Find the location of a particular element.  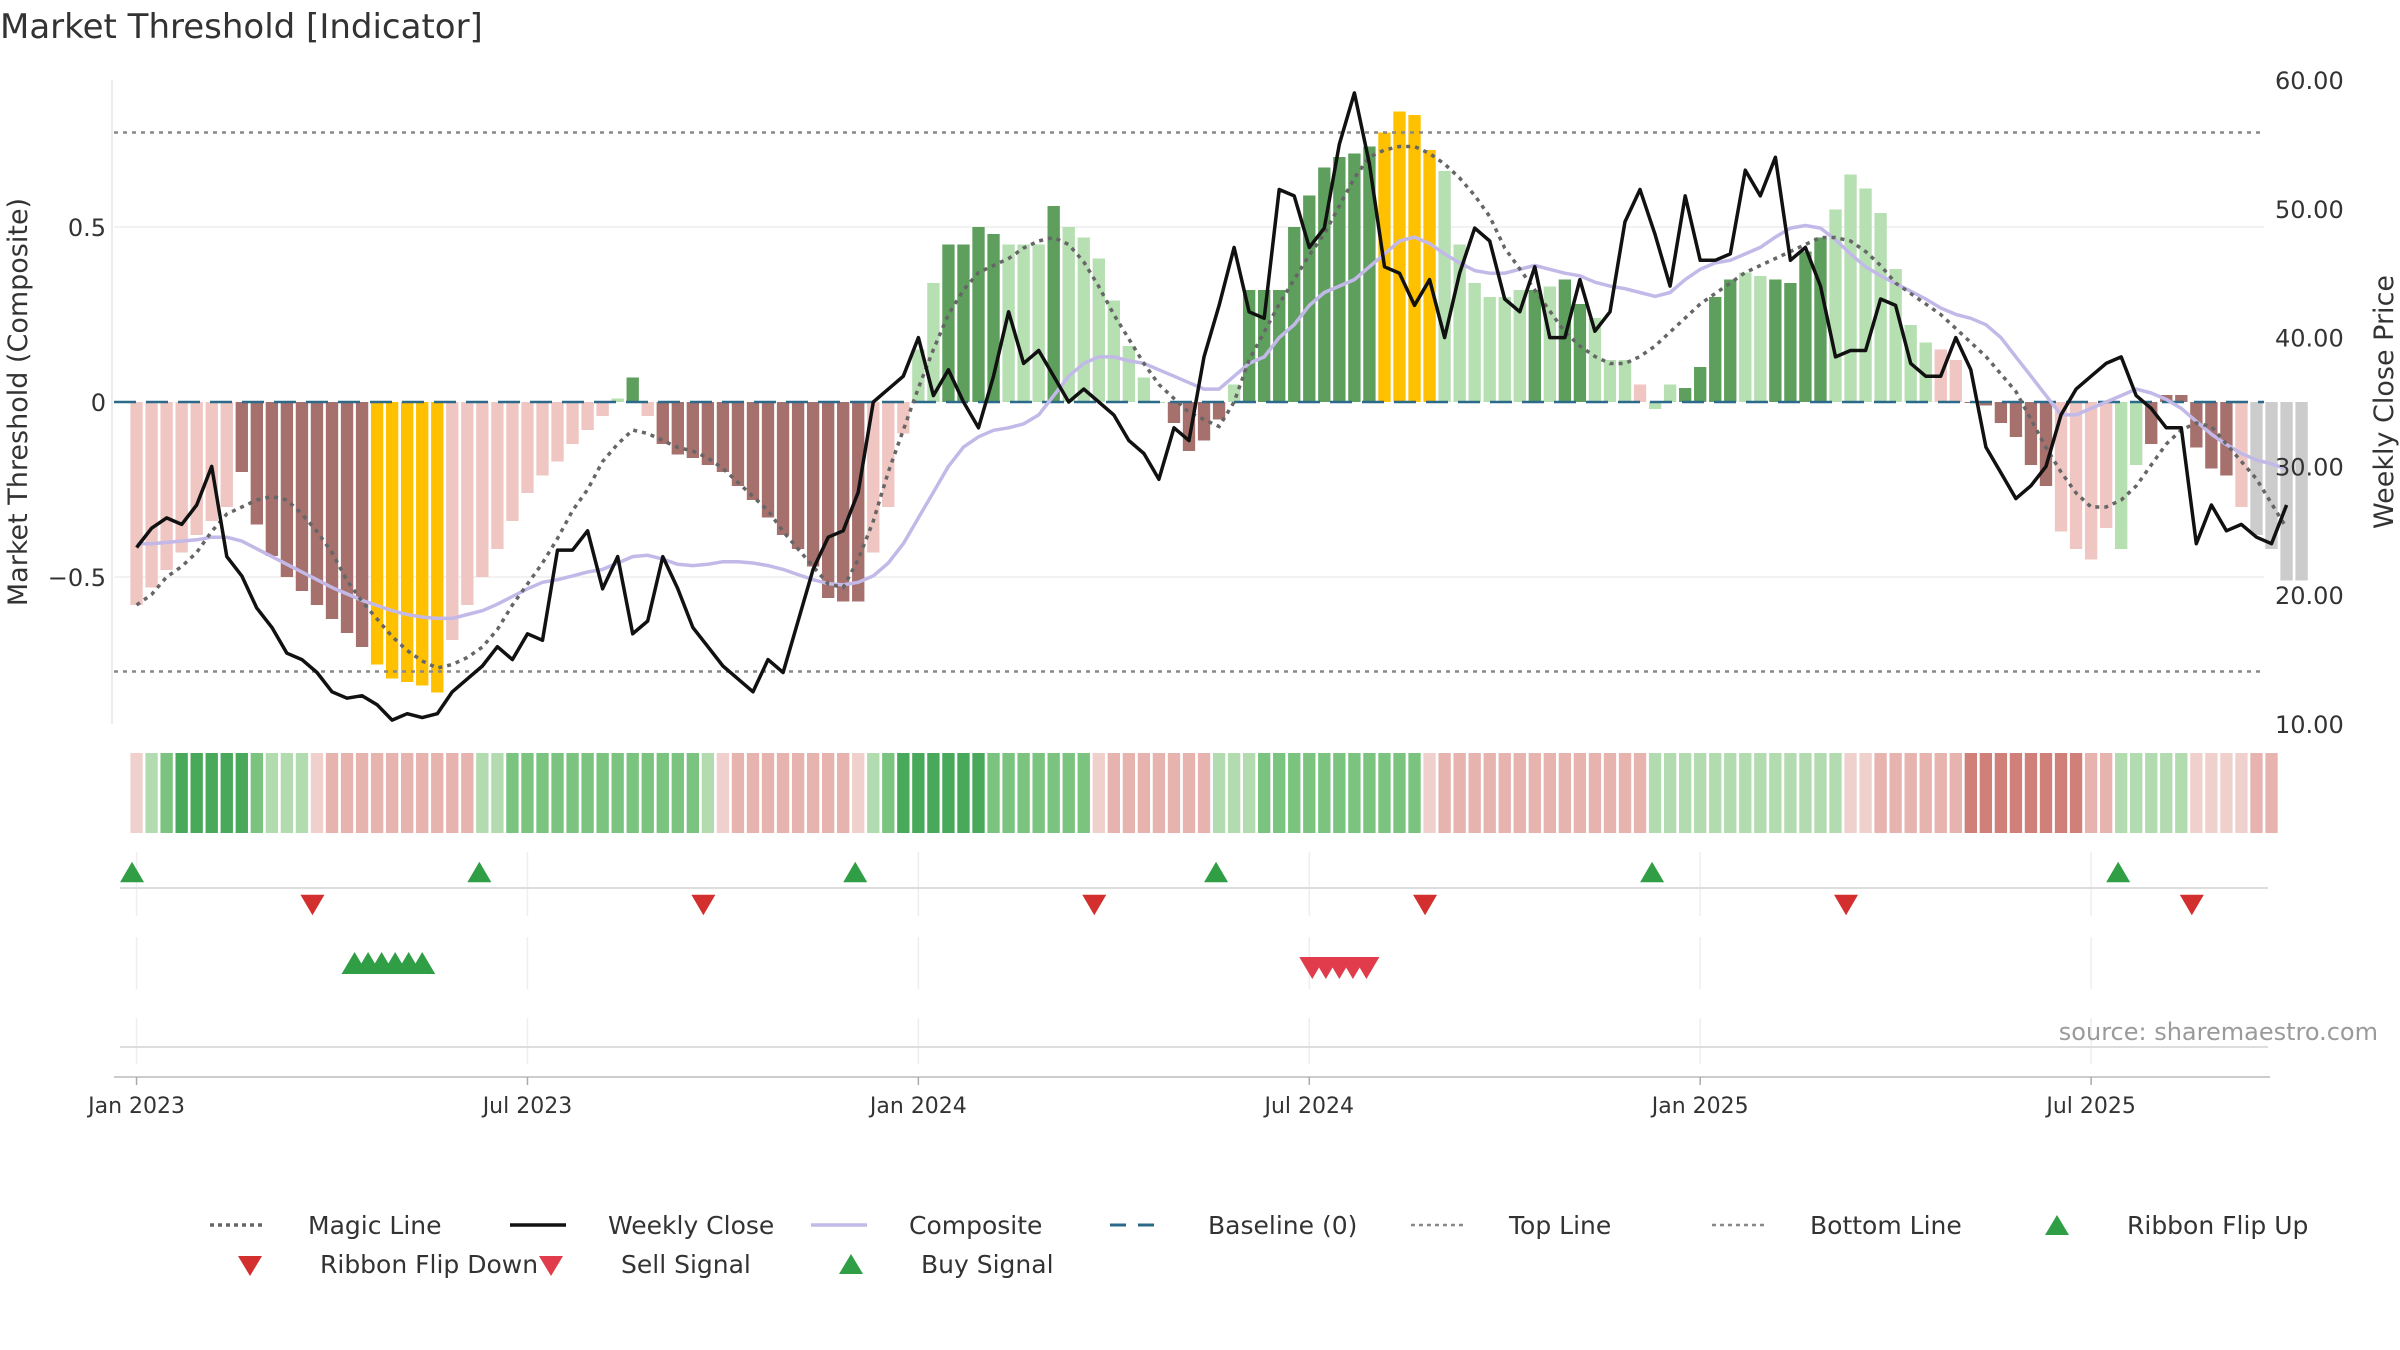

legend-item: Bottom Line is located at coordinates (1837, 1225).